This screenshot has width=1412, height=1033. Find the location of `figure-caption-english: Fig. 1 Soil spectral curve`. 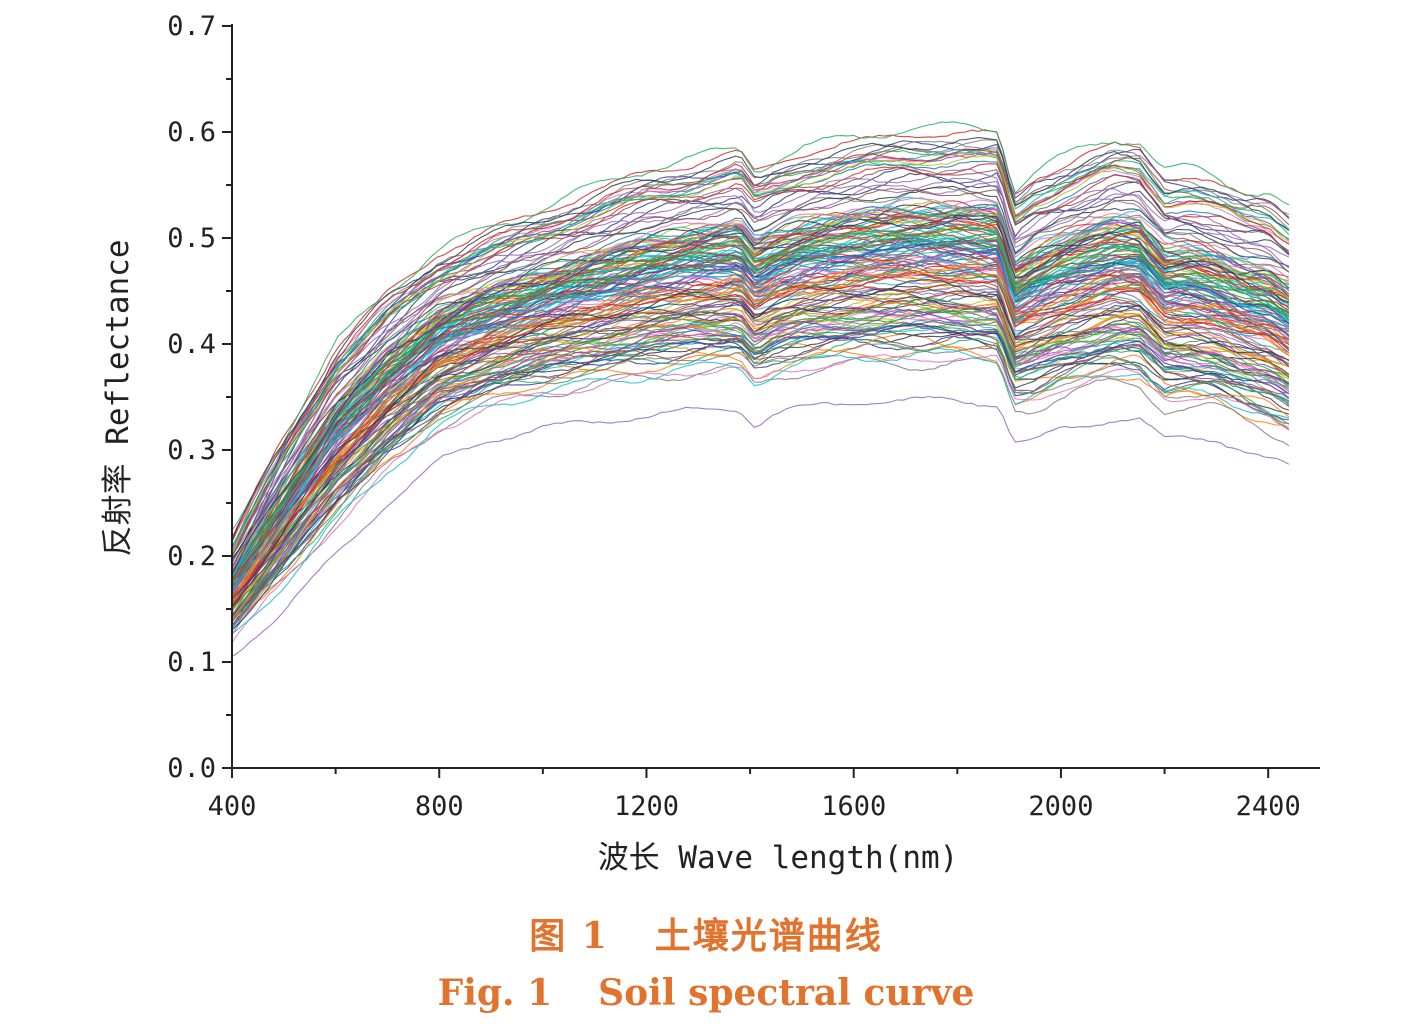

figure-caption-english: Fig. 1 Soil spectral curve is located at coordinates (706, 993).